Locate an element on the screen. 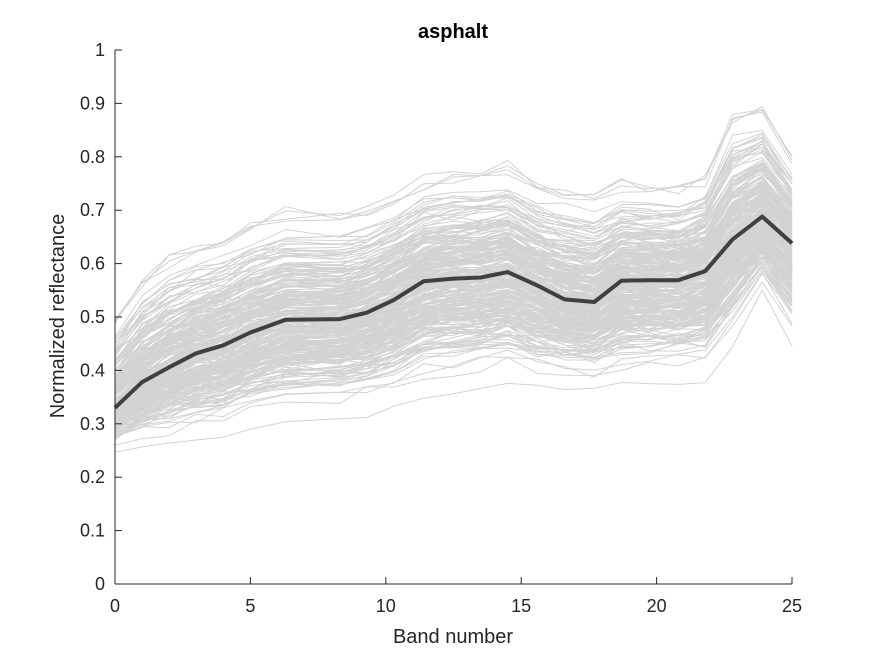  y-tick-label: 0.8 is located at coordinates (92, 157).